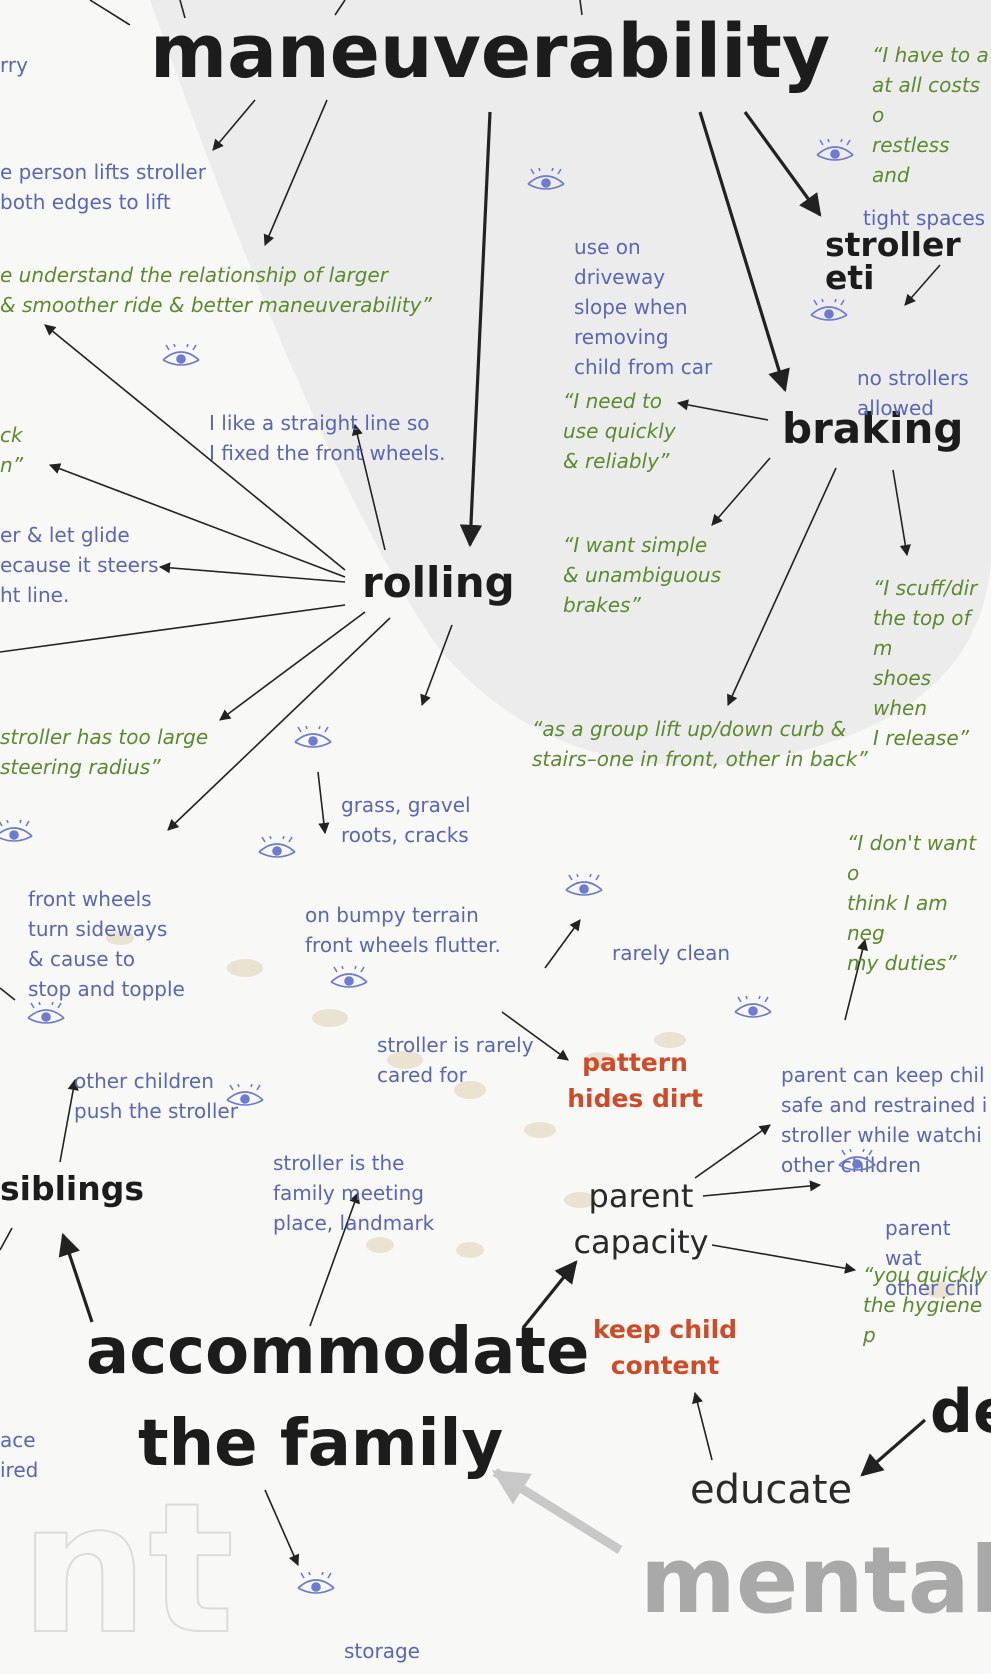 This screenshot has width=991, height=1674. Describe the element at coordinates (960, 1412) in the screenshot. I see `hub-de: de` at that location.